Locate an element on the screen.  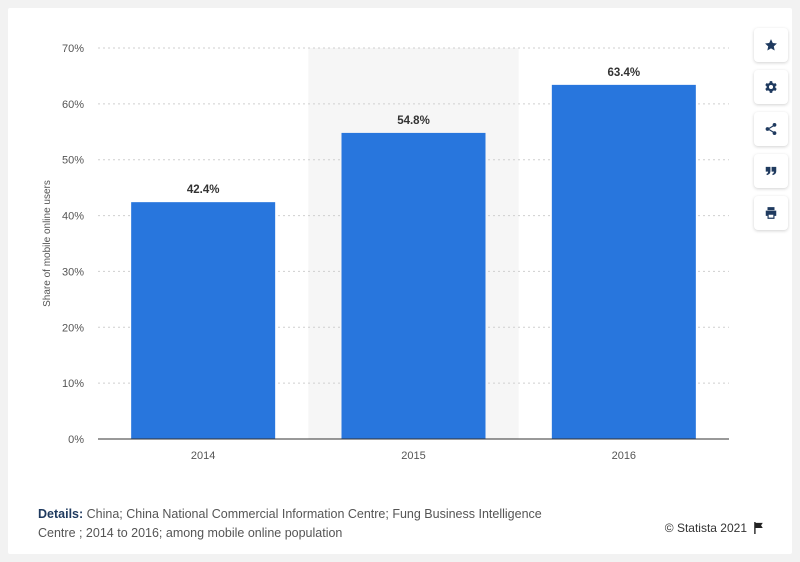
settings-button is located at coordinates (771, 87).